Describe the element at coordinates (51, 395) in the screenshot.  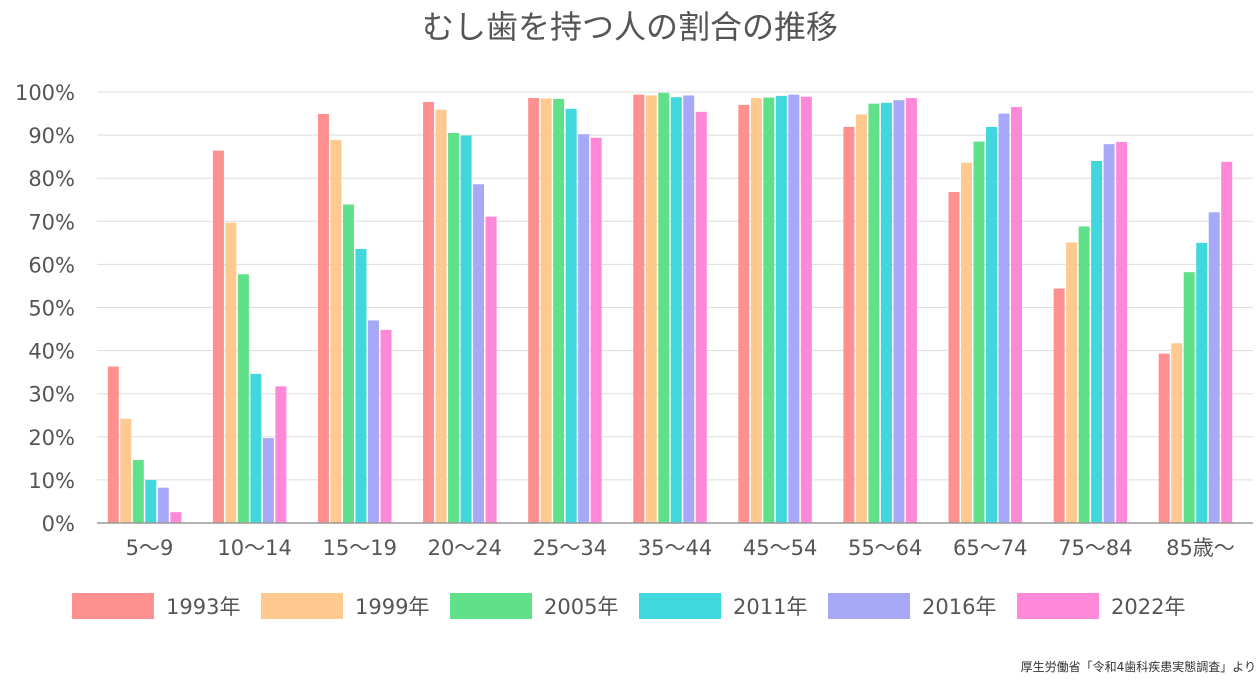
I see `y-tick-label: 30%` at that location.